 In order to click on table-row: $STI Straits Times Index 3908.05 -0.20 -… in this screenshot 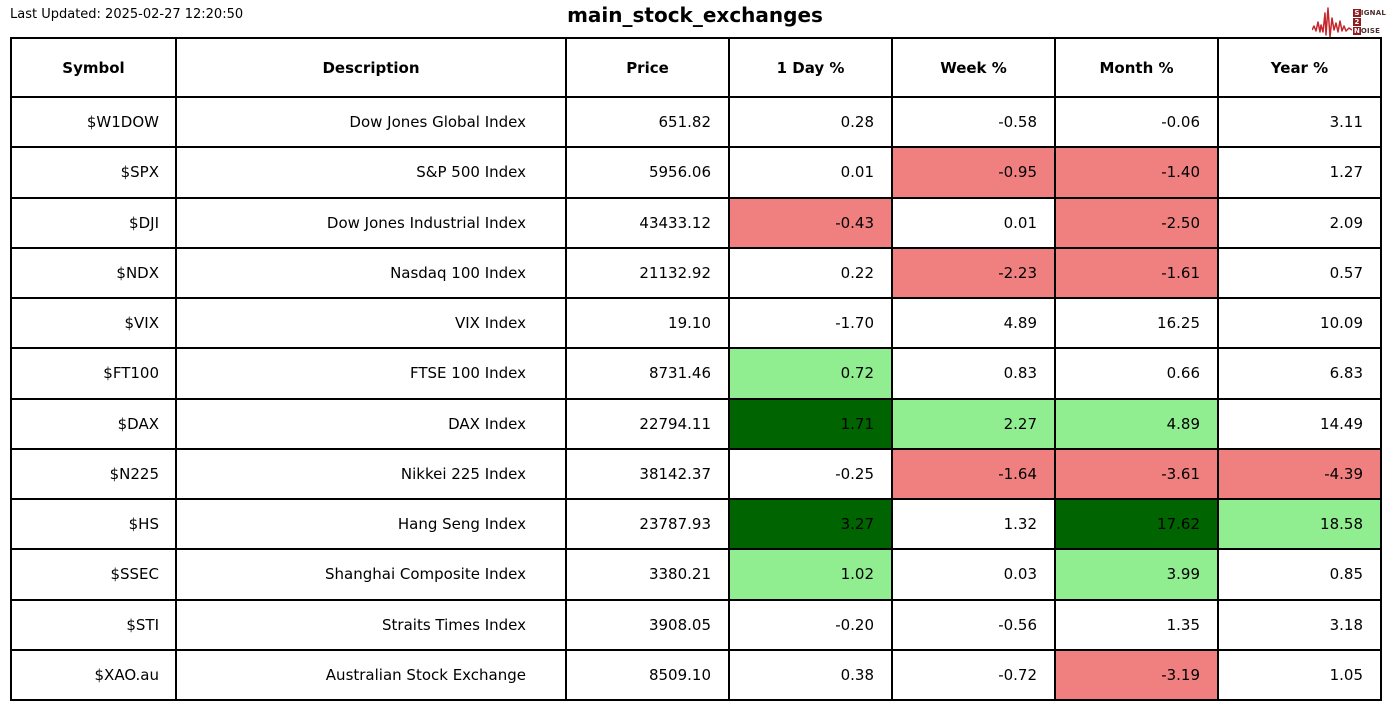, I will do `click(696, 624)`.